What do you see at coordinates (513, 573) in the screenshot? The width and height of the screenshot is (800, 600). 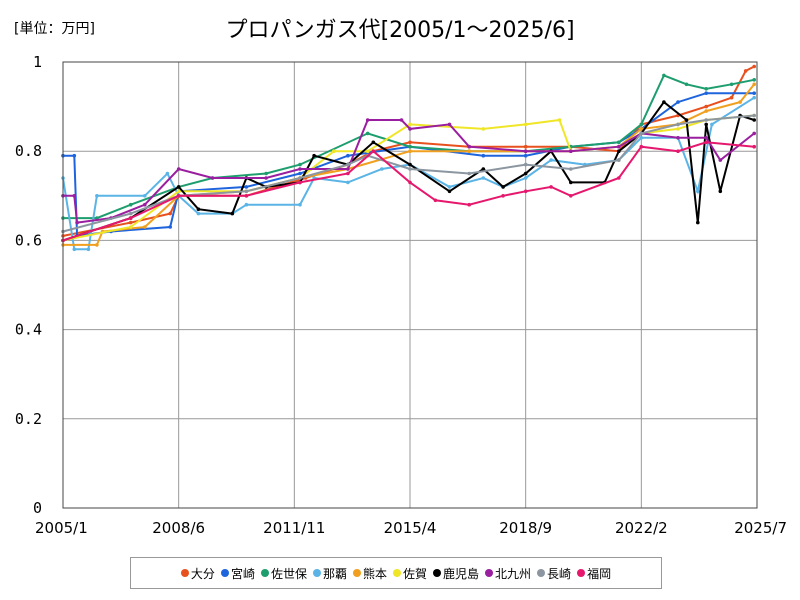 I see `legend-label: 北九州` at bounding box center [513, 573].